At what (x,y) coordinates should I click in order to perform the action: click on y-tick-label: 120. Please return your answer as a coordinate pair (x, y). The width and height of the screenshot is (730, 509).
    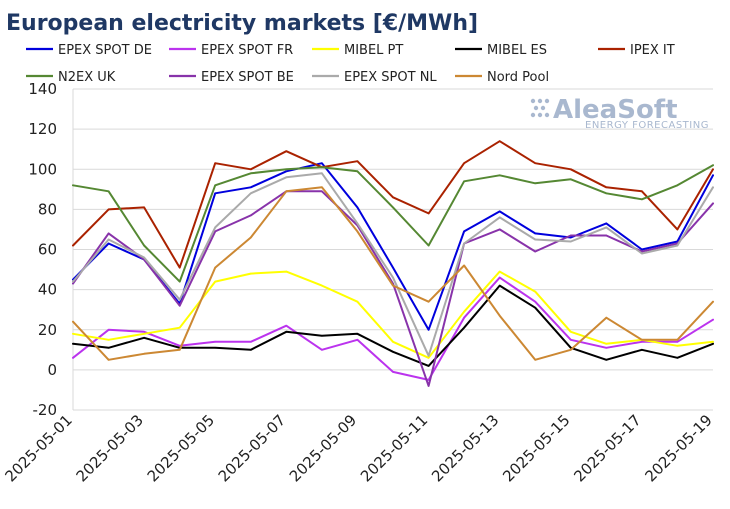
    Looking at the image, I should click on (42, 129).